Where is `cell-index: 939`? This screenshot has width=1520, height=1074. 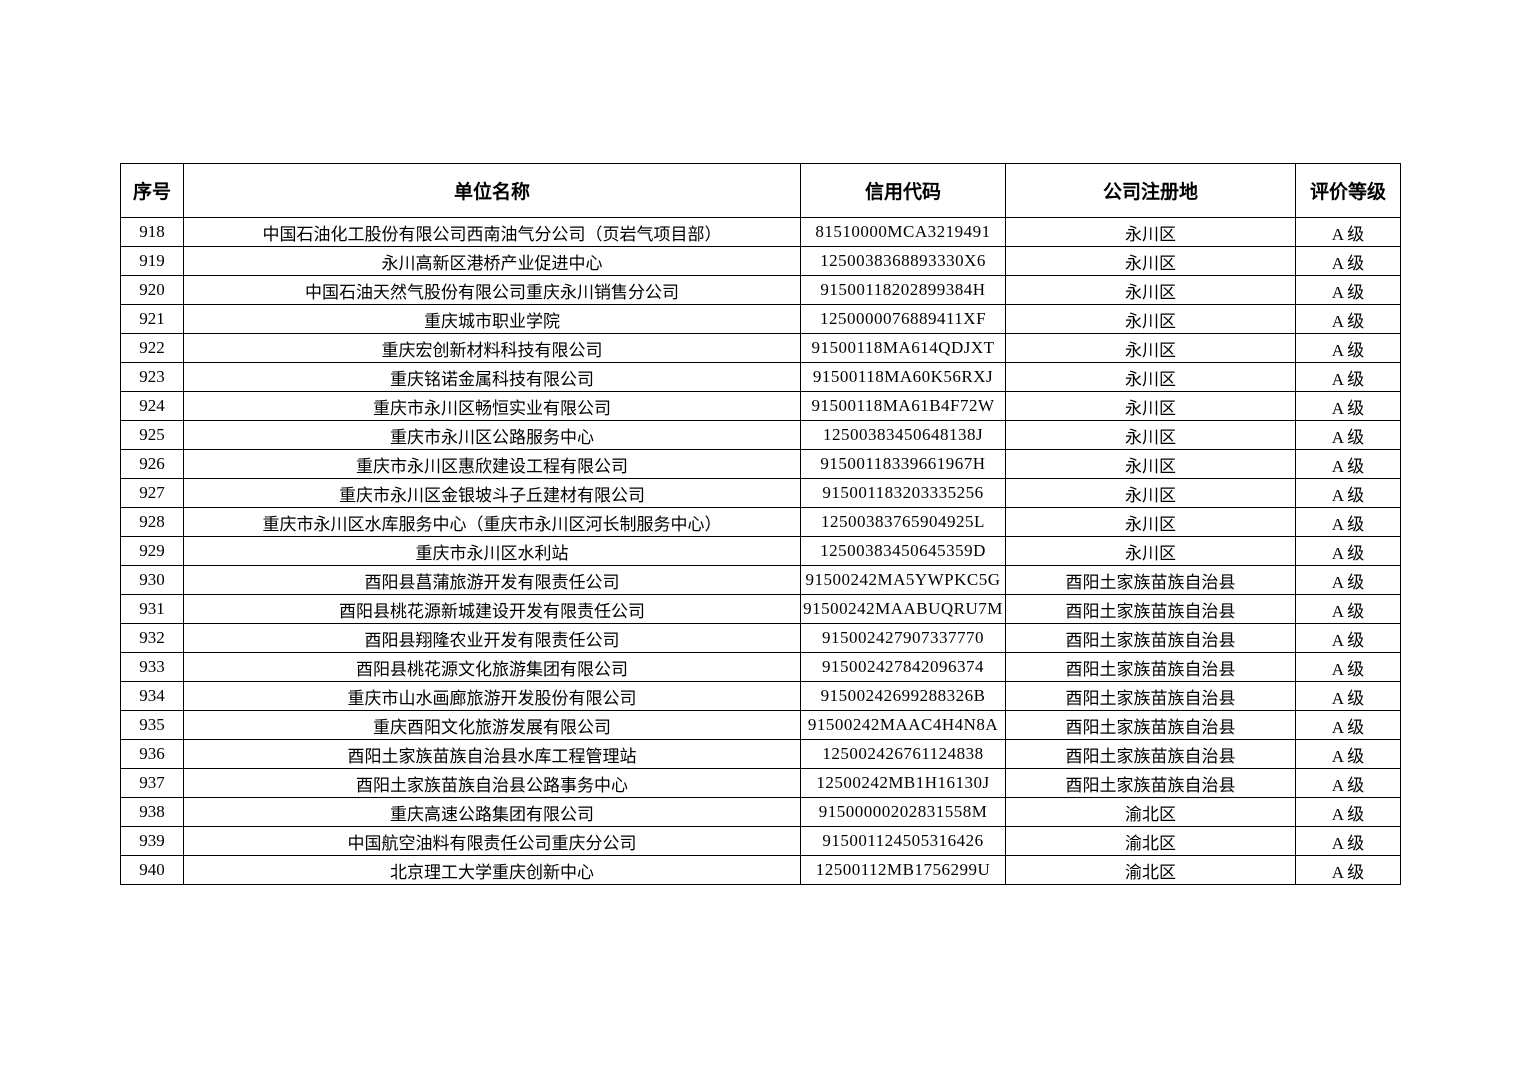 cell-index: 939 is located at coordinates (152, 841).